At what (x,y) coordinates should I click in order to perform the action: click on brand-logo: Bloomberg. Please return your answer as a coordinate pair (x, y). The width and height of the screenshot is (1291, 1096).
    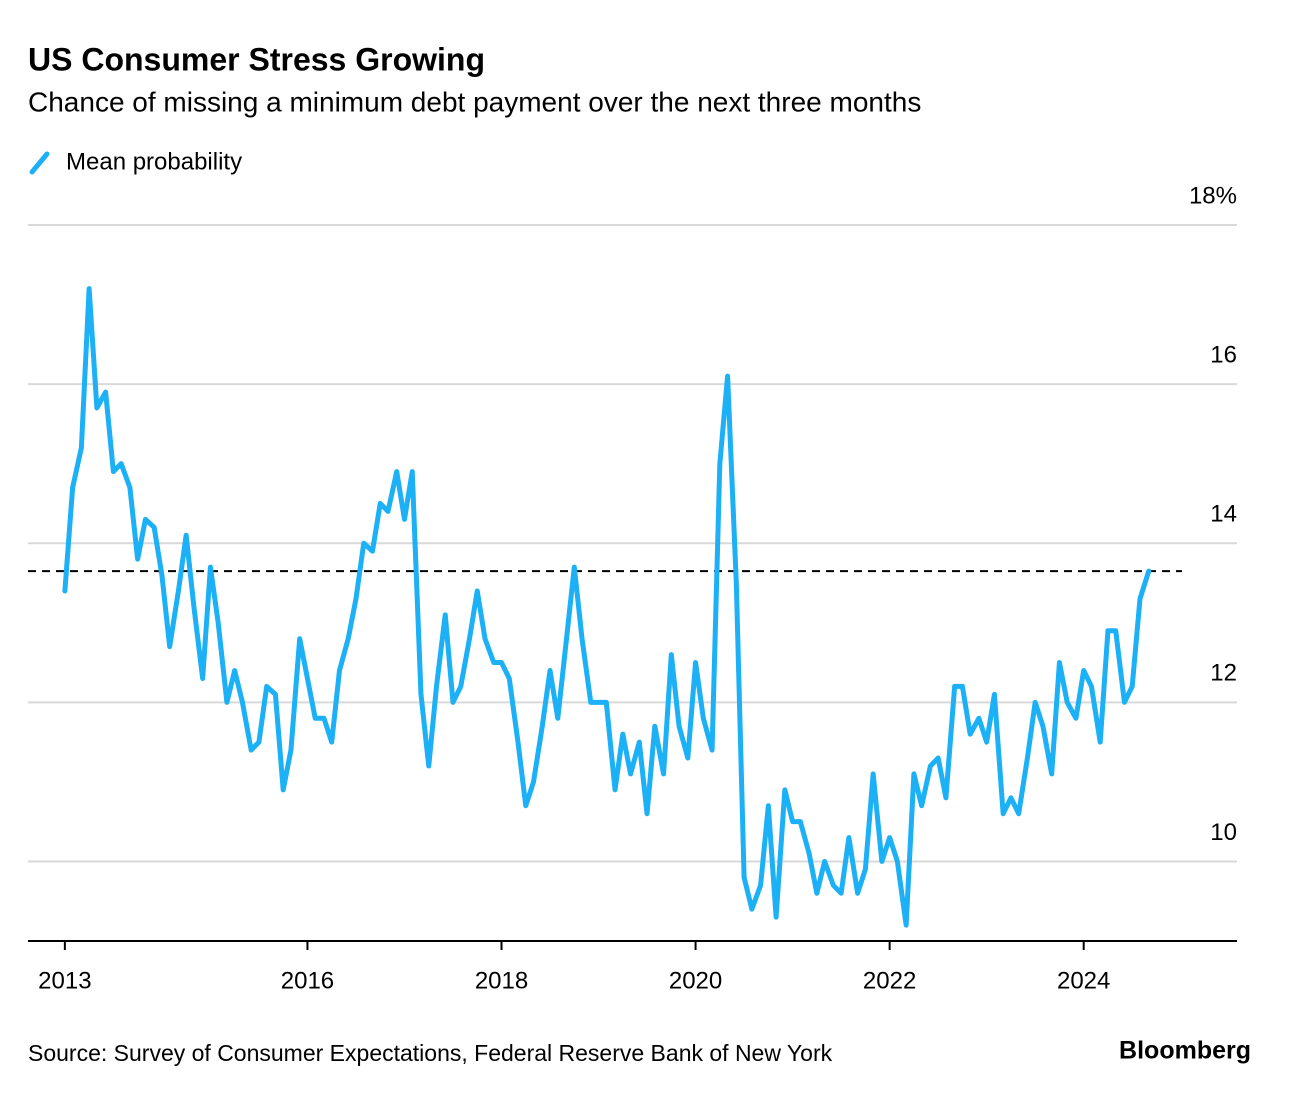
    Looking at the image, I should click on (1185, 1051).